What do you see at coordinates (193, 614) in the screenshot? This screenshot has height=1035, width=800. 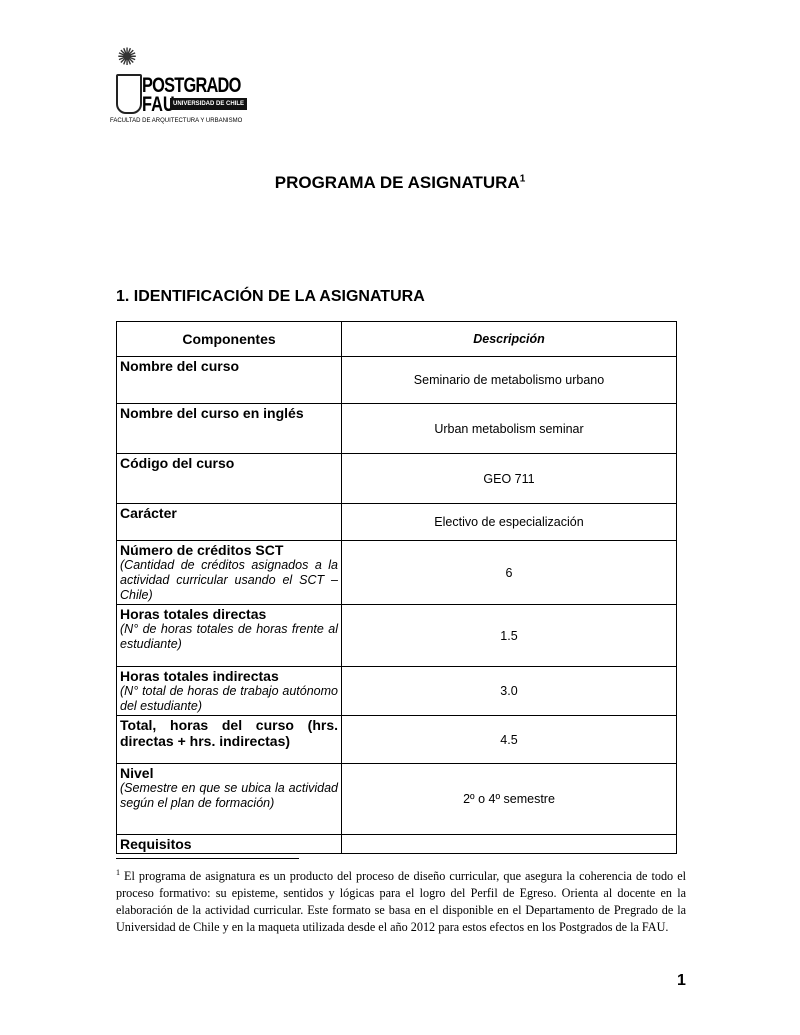 I see `row-label: Horas totales directas` at bounding box center [193, 614].